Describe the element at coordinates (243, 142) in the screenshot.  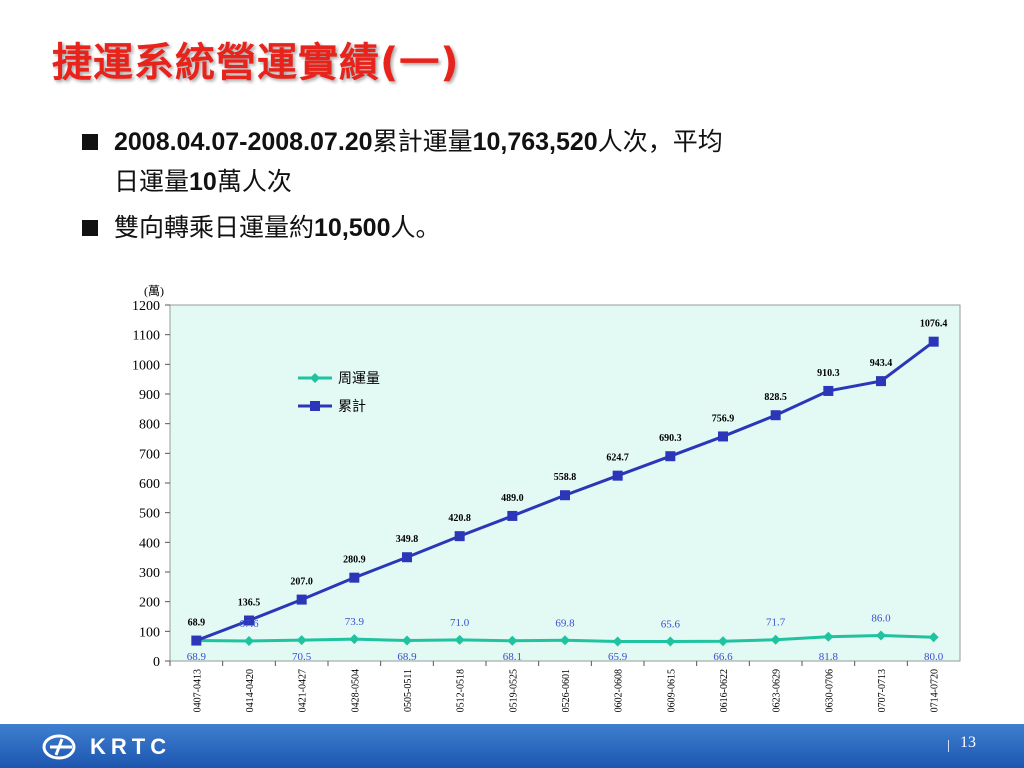
I see `date-range: 2008.04.07-2008.07.20` at that location.